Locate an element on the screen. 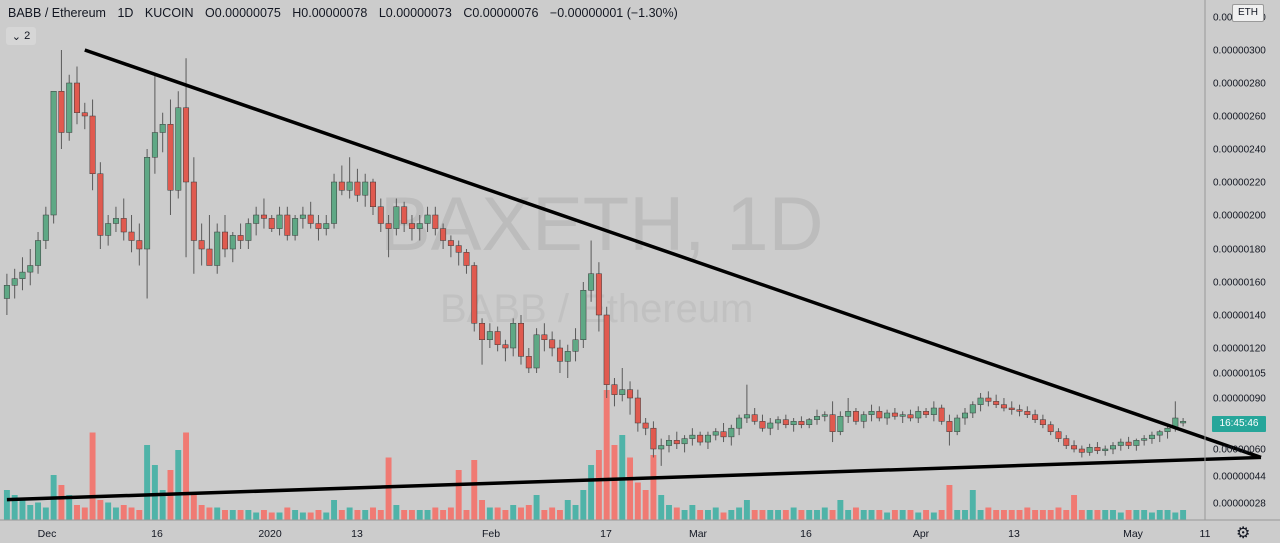 This screenshot has height=543, width=1280. legend-collapse-button: ⌄ 2 is located at coordinates (21, 36).